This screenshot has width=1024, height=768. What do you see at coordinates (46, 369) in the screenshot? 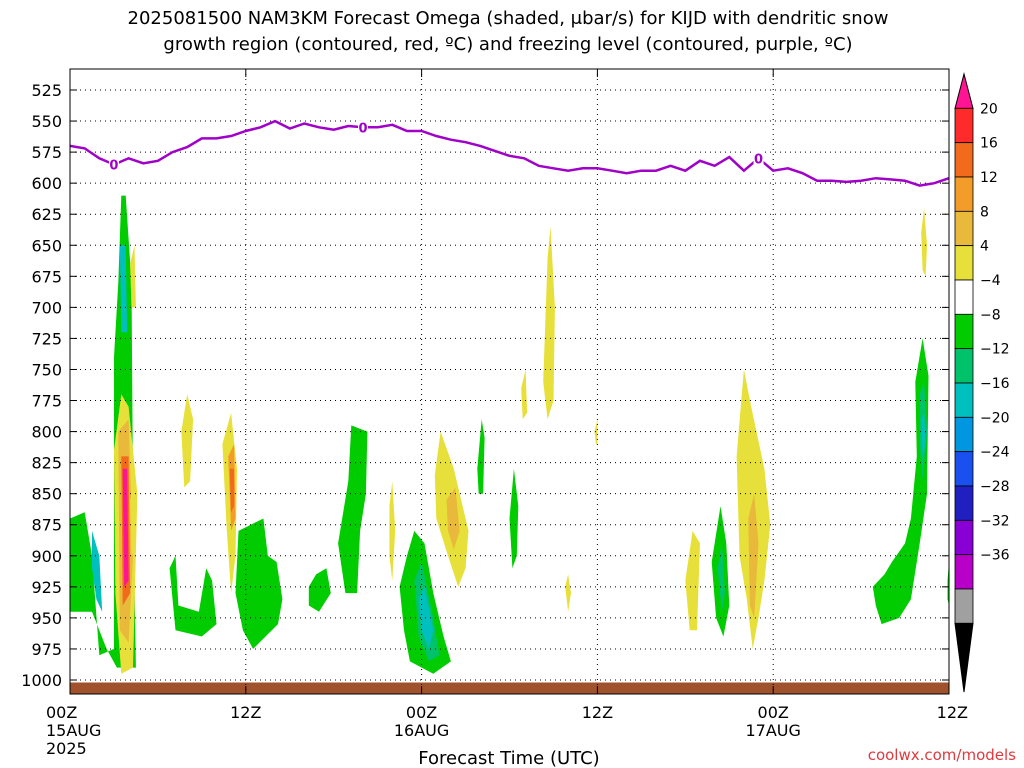
I see `y-tick-label-750: 750` at bounding box center [46, 369].